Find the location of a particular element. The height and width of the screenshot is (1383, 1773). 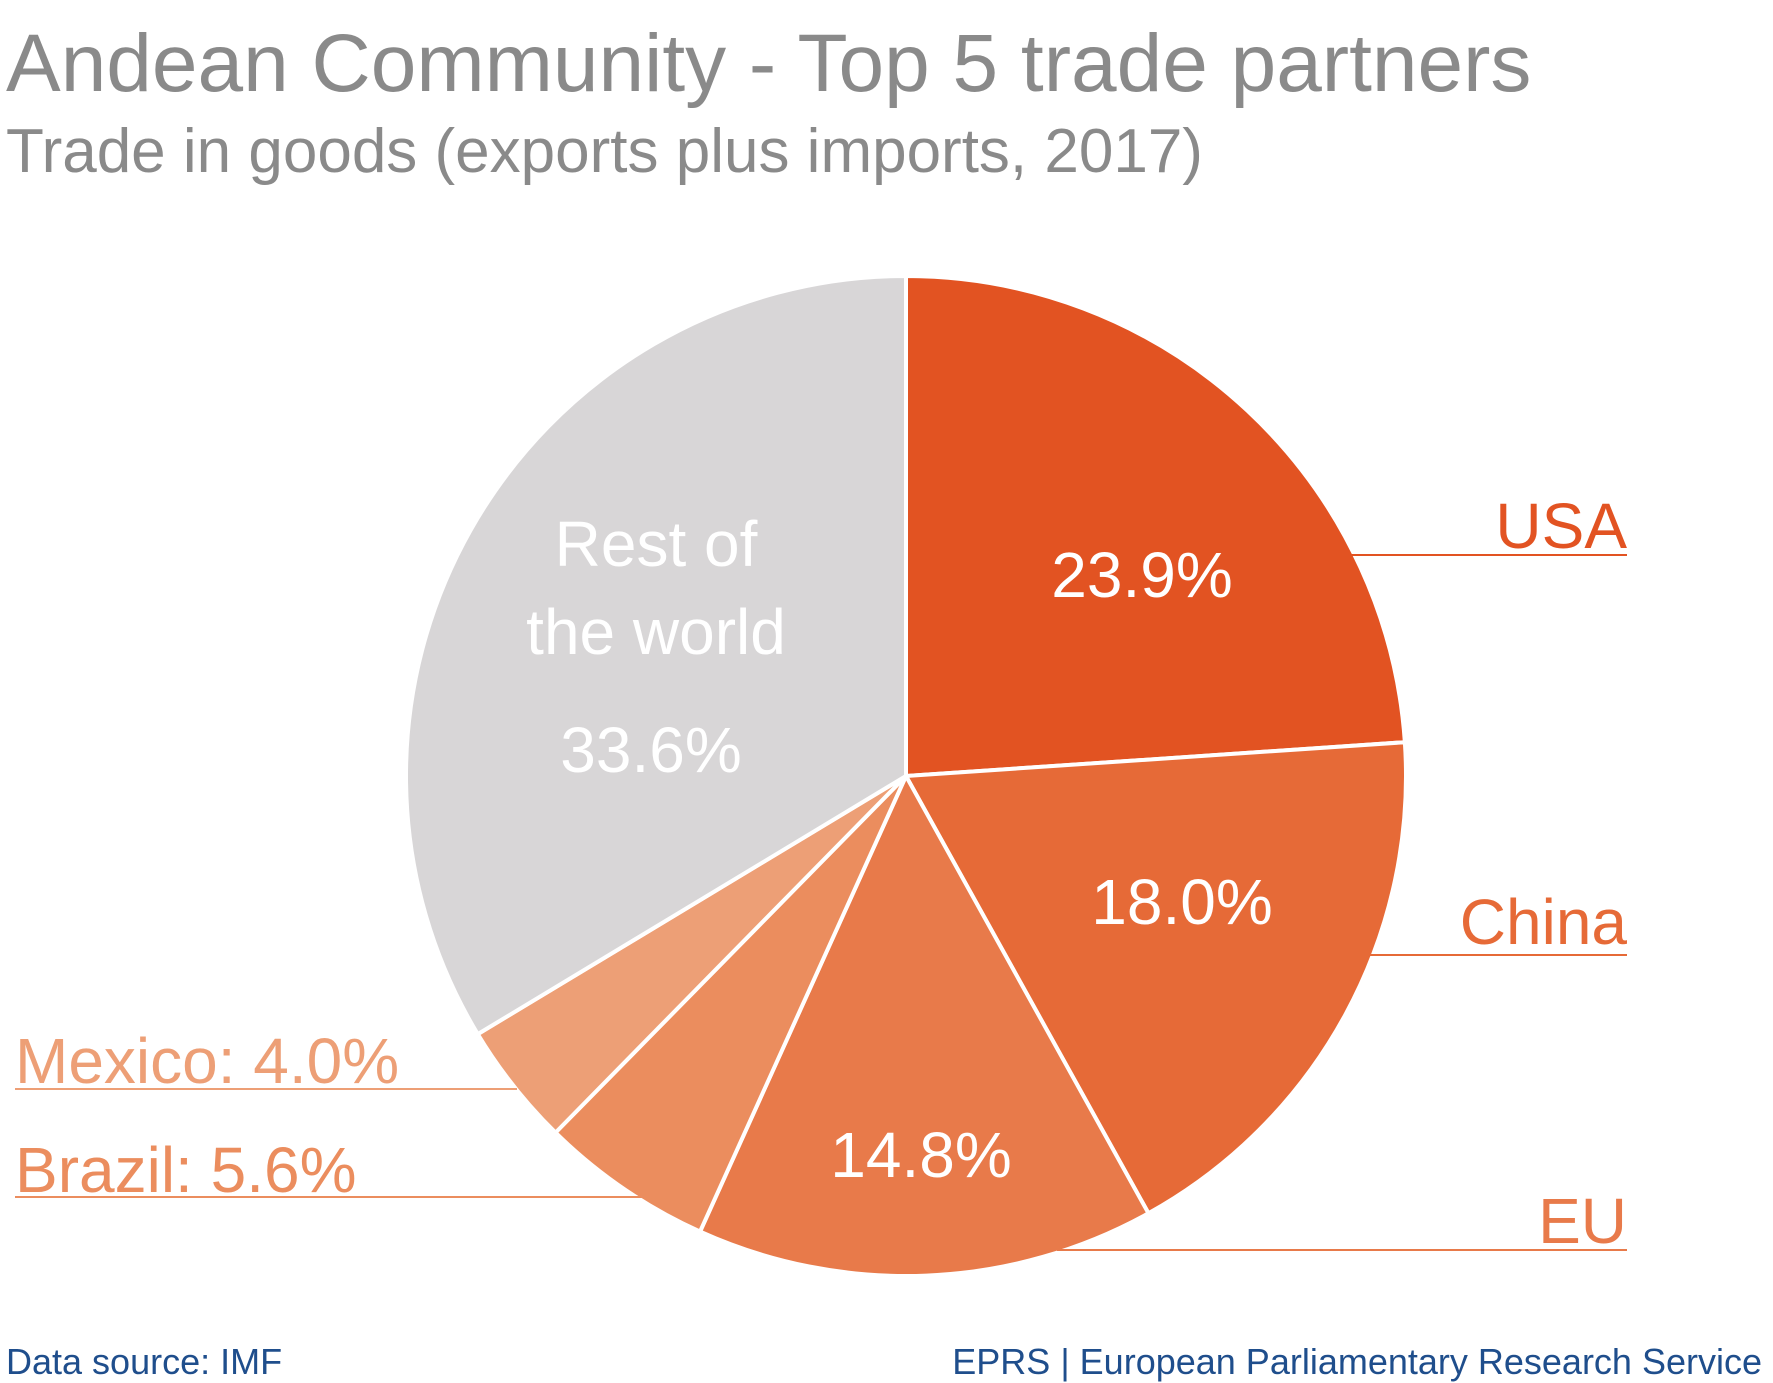

data-label-china: 18.0% is located at coordinates (1181, 902).